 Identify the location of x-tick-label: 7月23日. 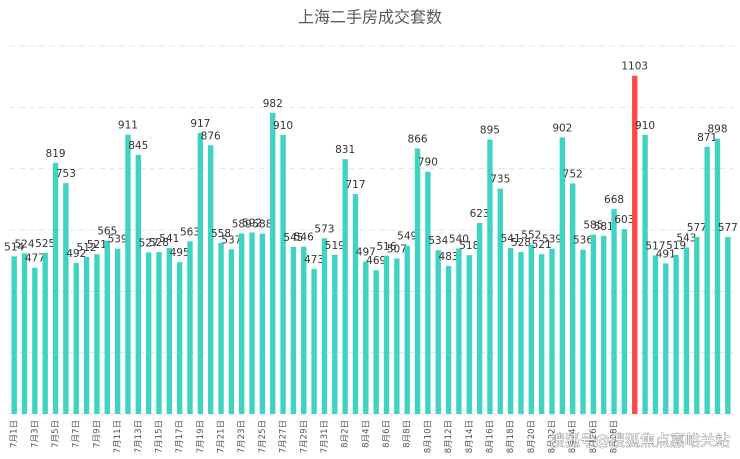
(242, 436).